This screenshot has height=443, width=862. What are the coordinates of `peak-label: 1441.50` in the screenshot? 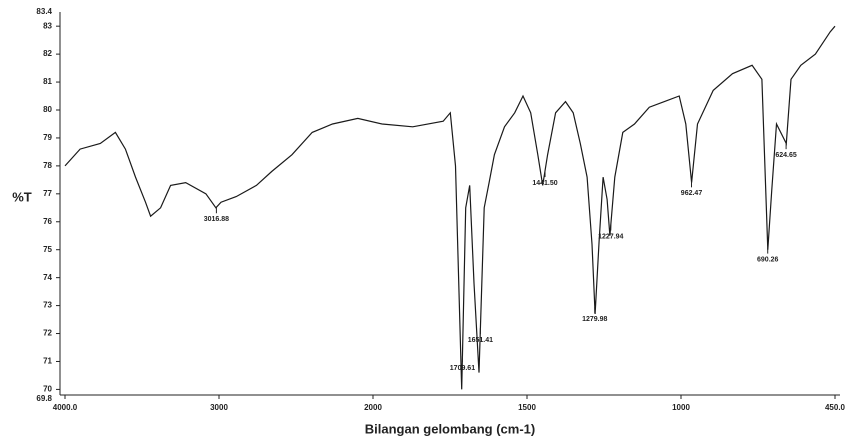 It's located at (544, 183).